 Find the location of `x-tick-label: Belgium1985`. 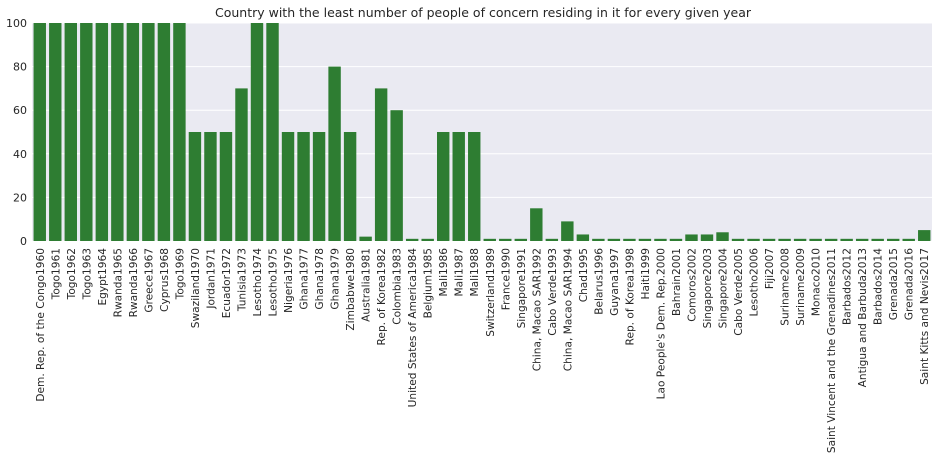

x-tick-label: Belgium1985 is located at coordinates (429, 283).